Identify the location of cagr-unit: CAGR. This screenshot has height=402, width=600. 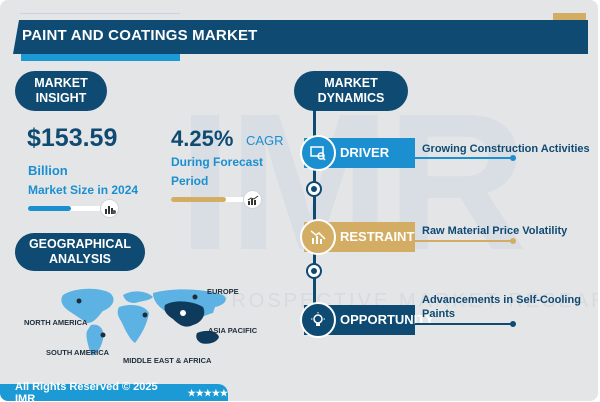
(265, 140).